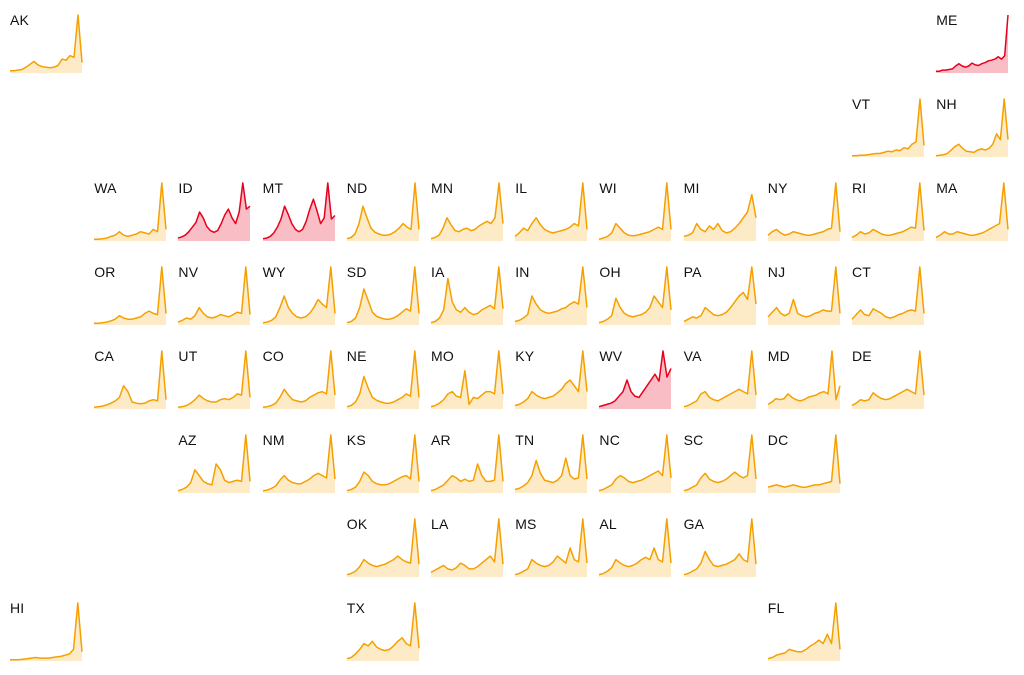  What do you see at coordinates (525, 440) in the screenshot?
I see `state-label: TN` at bounding box center [525, 440].